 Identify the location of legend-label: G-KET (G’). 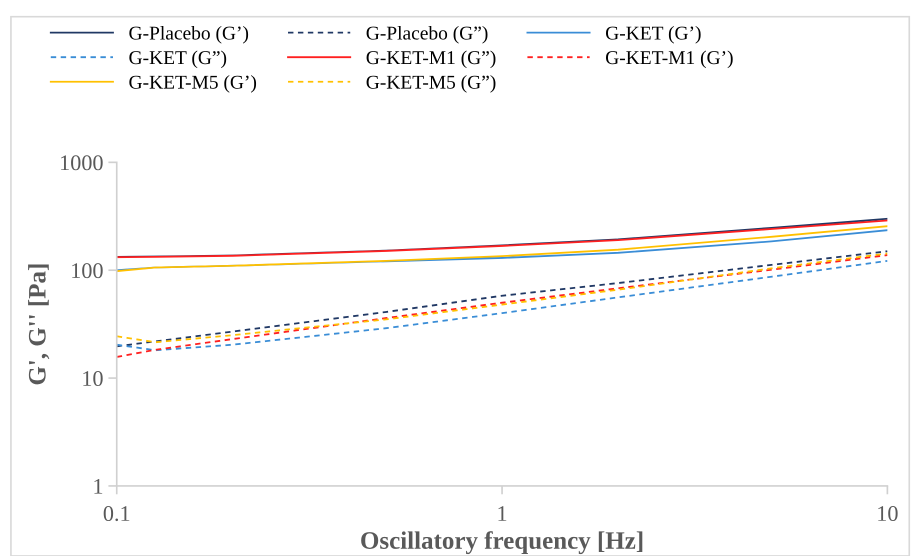
(653, 35).